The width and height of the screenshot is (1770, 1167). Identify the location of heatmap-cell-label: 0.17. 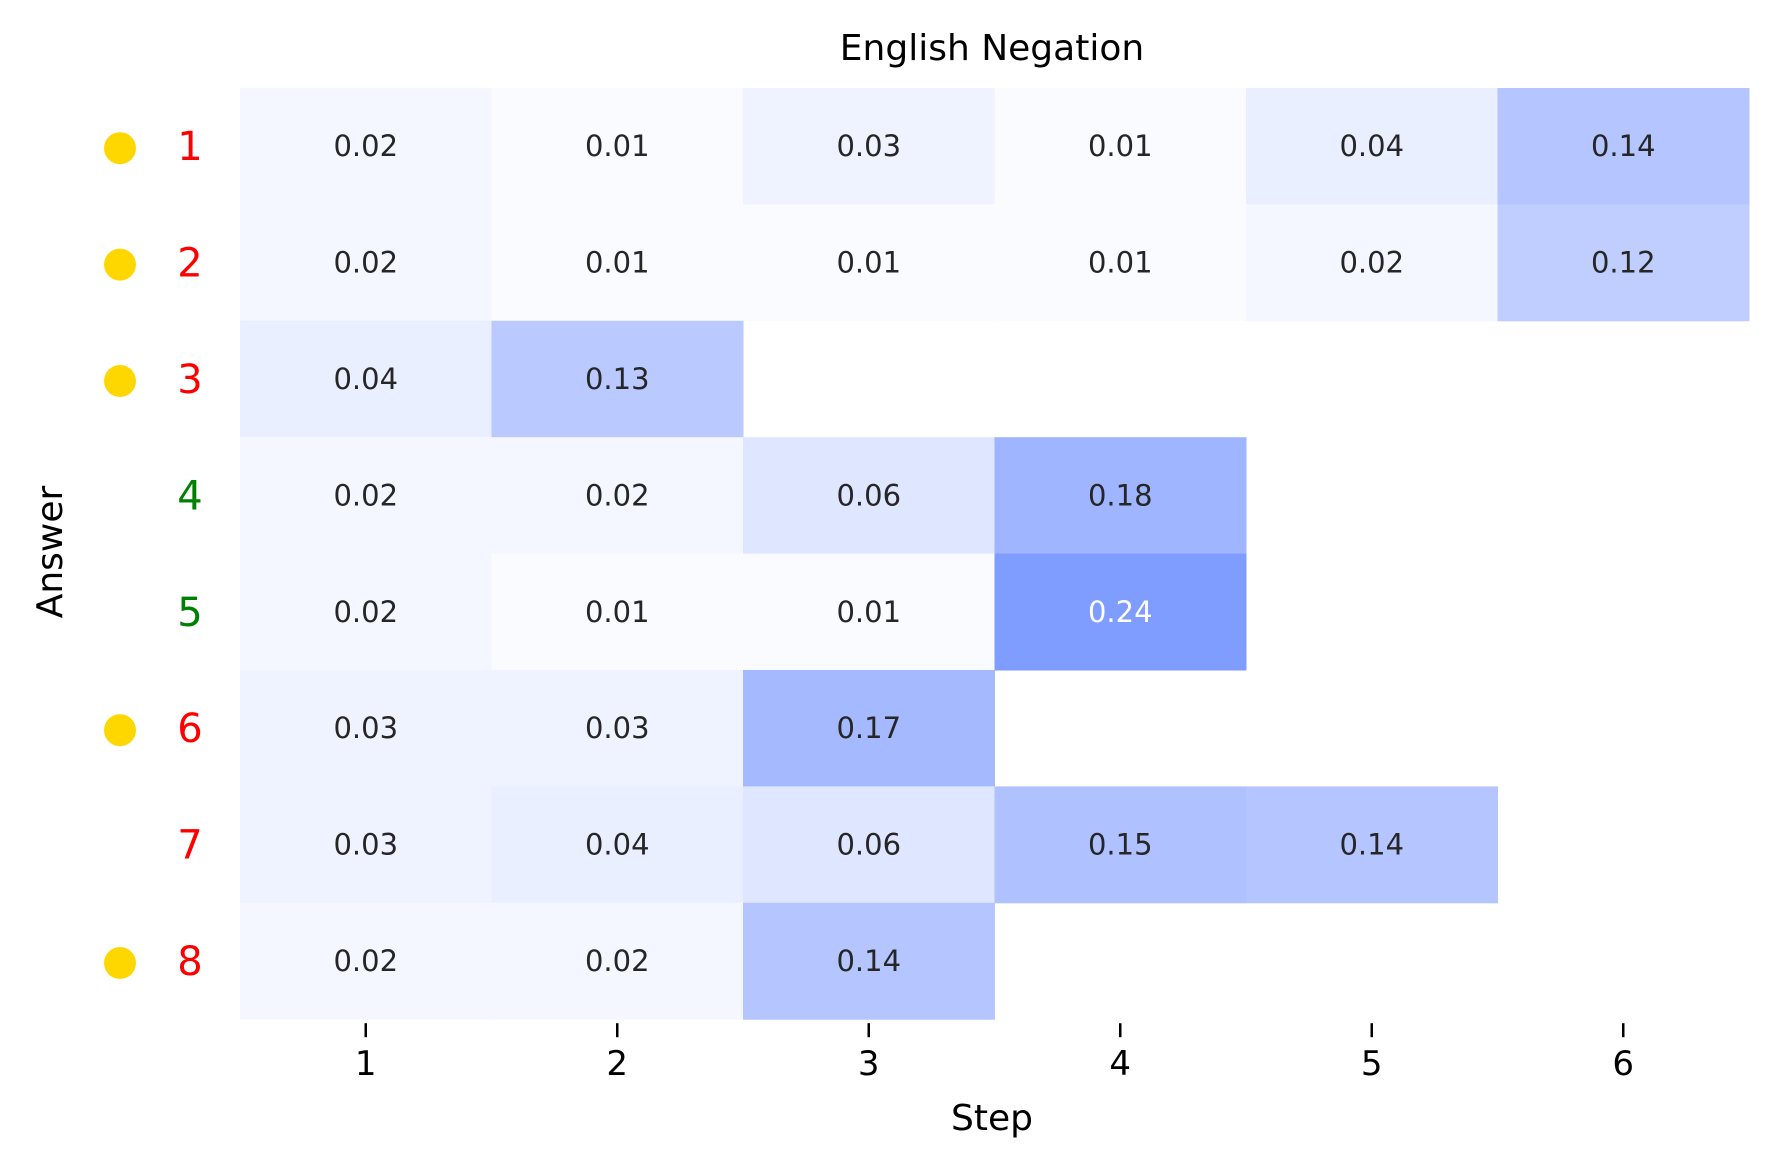
(868, 728).